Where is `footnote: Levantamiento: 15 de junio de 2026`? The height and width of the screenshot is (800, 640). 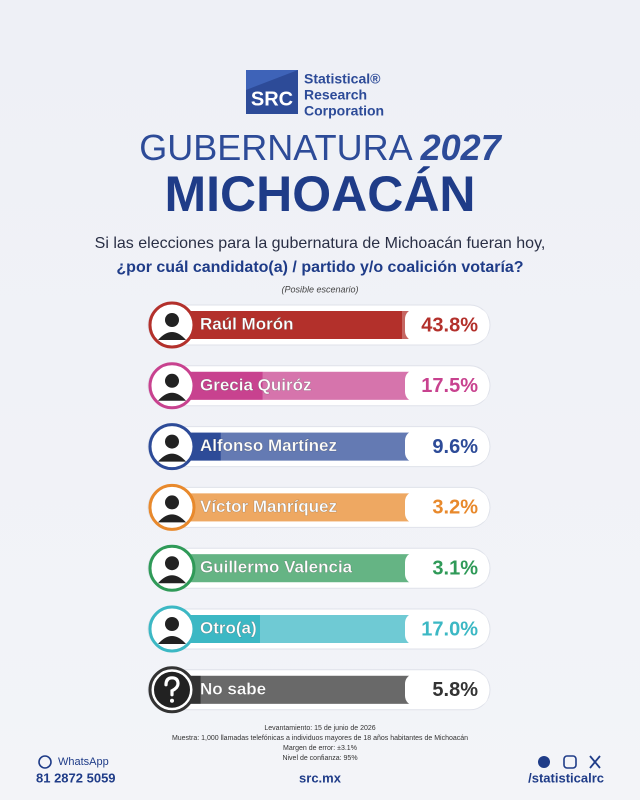
footnote: Levantamiento: 15 de junio de 2026 is located at coordinates (319, 728).